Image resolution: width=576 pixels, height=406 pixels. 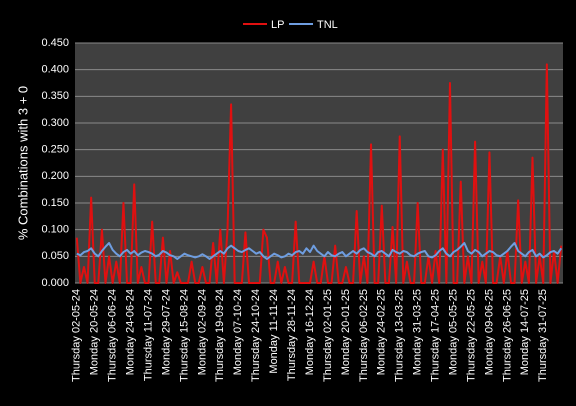 I want to click on x-tick-label: Thursday 02-05-24, so click(x=77, y=335).